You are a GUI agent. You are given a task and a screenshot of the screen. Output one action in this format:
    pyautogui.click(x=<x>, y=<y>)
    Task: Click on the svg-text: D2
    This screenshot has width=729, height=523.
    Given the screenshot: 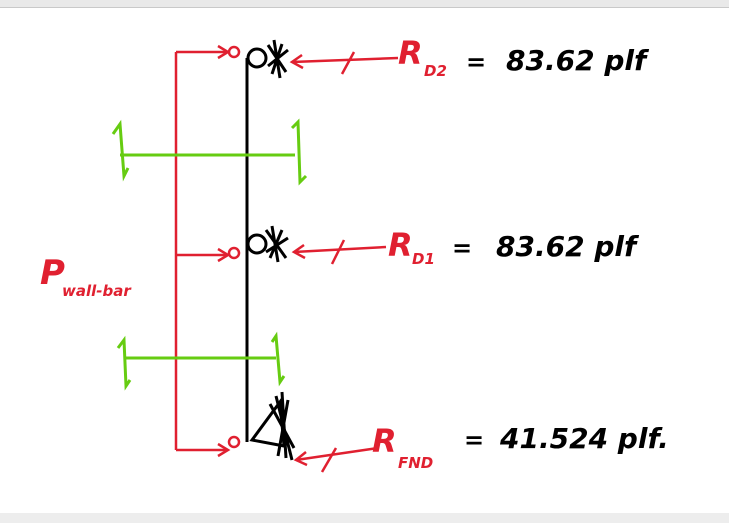 What is the action you would take?
    pyautogui.click(x=435, y=71)
    